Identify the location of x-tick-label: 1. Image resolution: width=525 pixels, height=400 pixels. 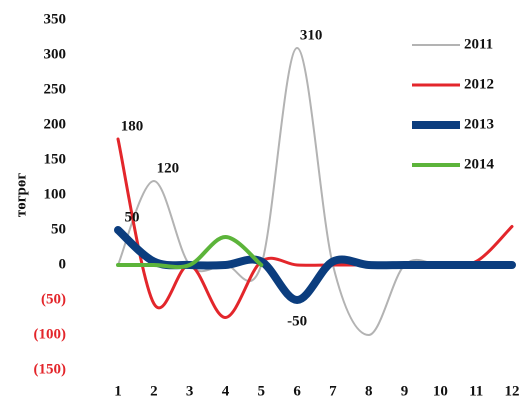
(118, 391).